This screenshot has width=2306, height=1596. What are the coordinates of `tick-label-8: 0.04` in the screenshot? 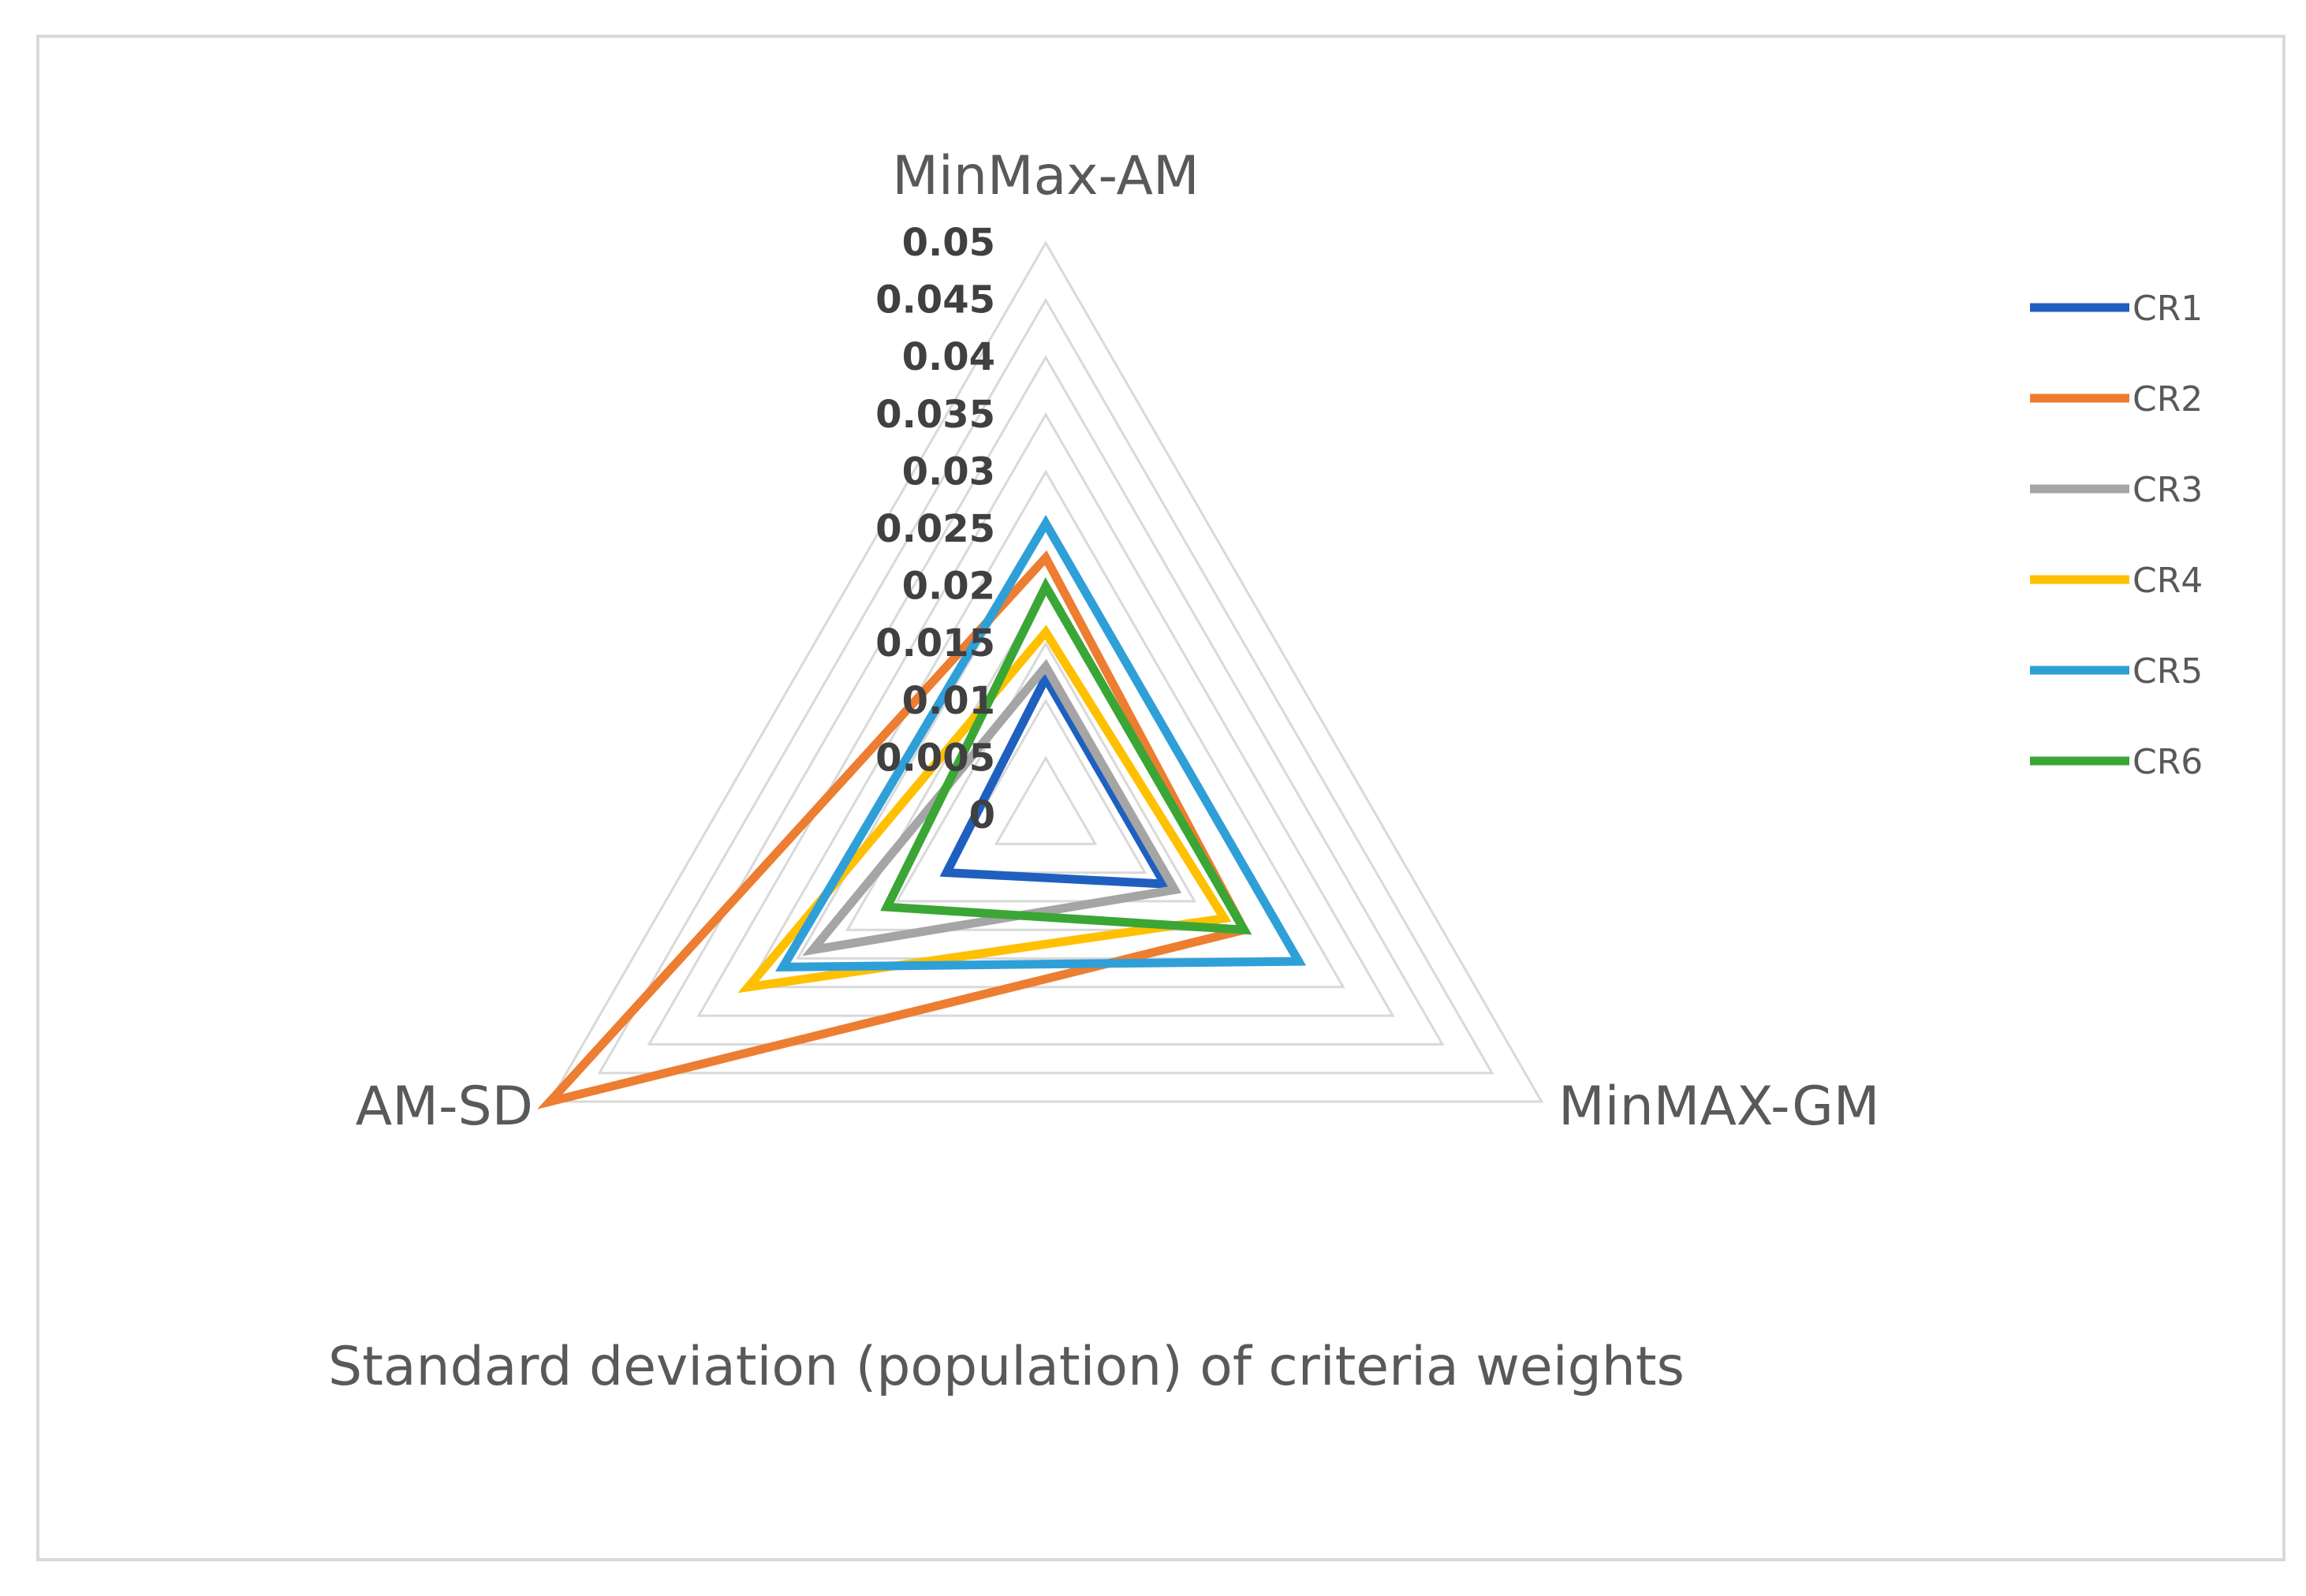 It's located at (948, 357).